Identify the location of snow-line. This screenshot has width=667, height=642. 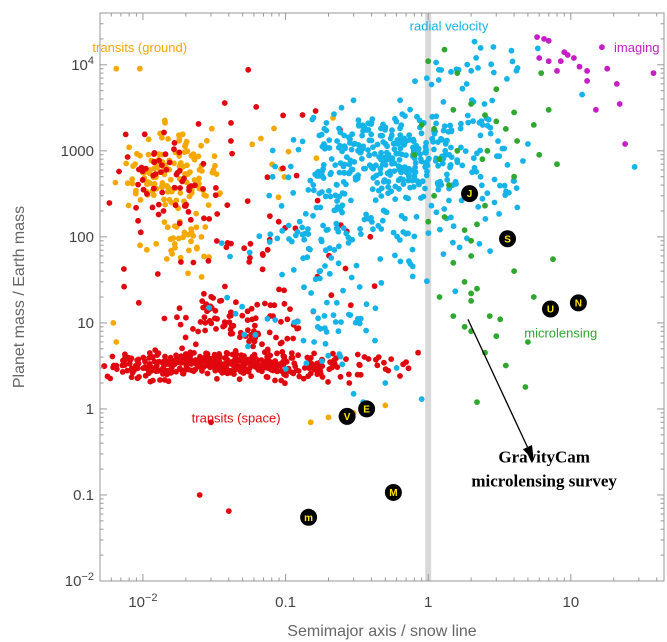
(428, 297).